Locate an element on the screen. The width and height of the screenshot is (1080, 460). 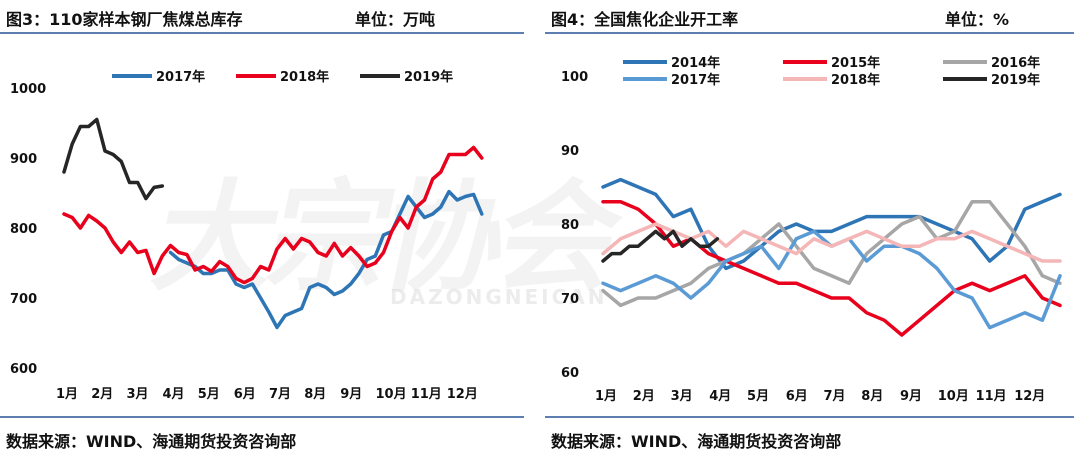
legend-label: 2015年 is located at coordinates (855, 63).